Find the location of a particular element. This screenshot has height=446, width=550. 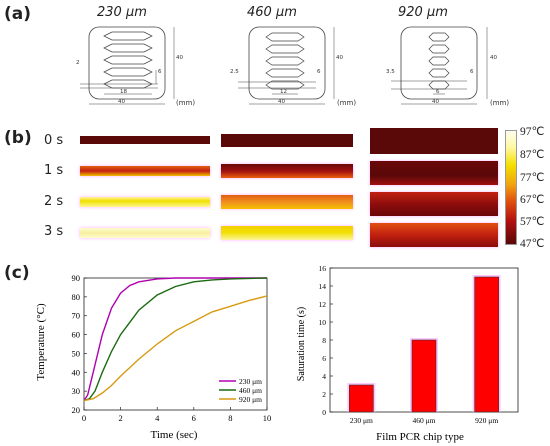

bar-y-tick-label: 4 is located at coordinates (324, 376).